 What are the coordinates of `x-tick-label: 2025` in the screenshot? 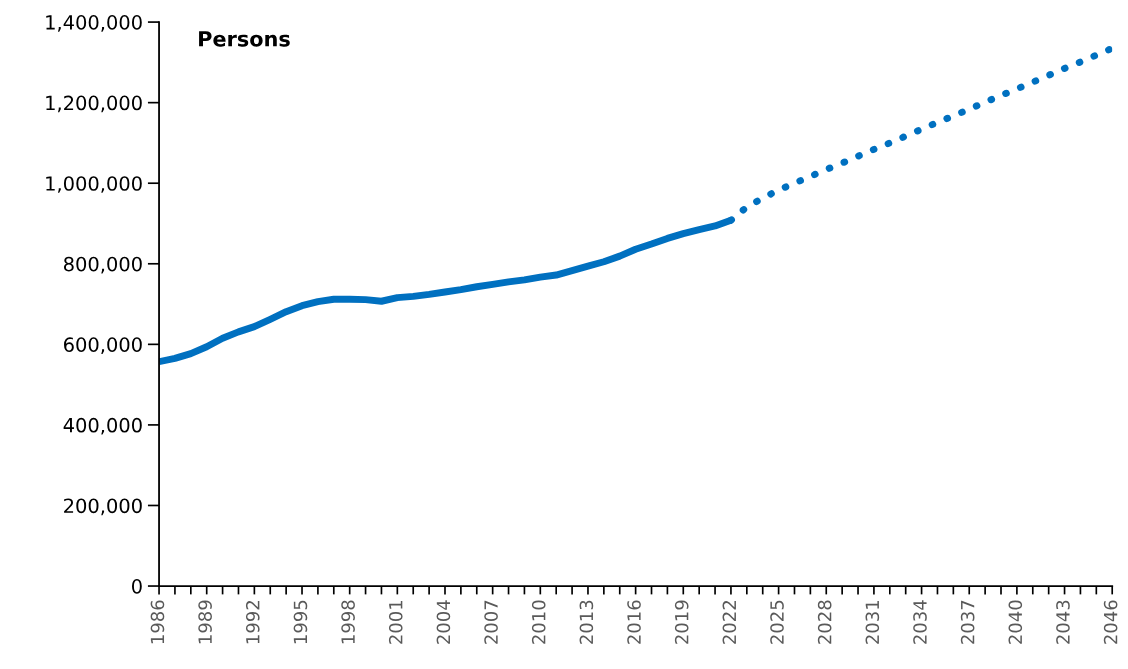 It's located at (777, 622).